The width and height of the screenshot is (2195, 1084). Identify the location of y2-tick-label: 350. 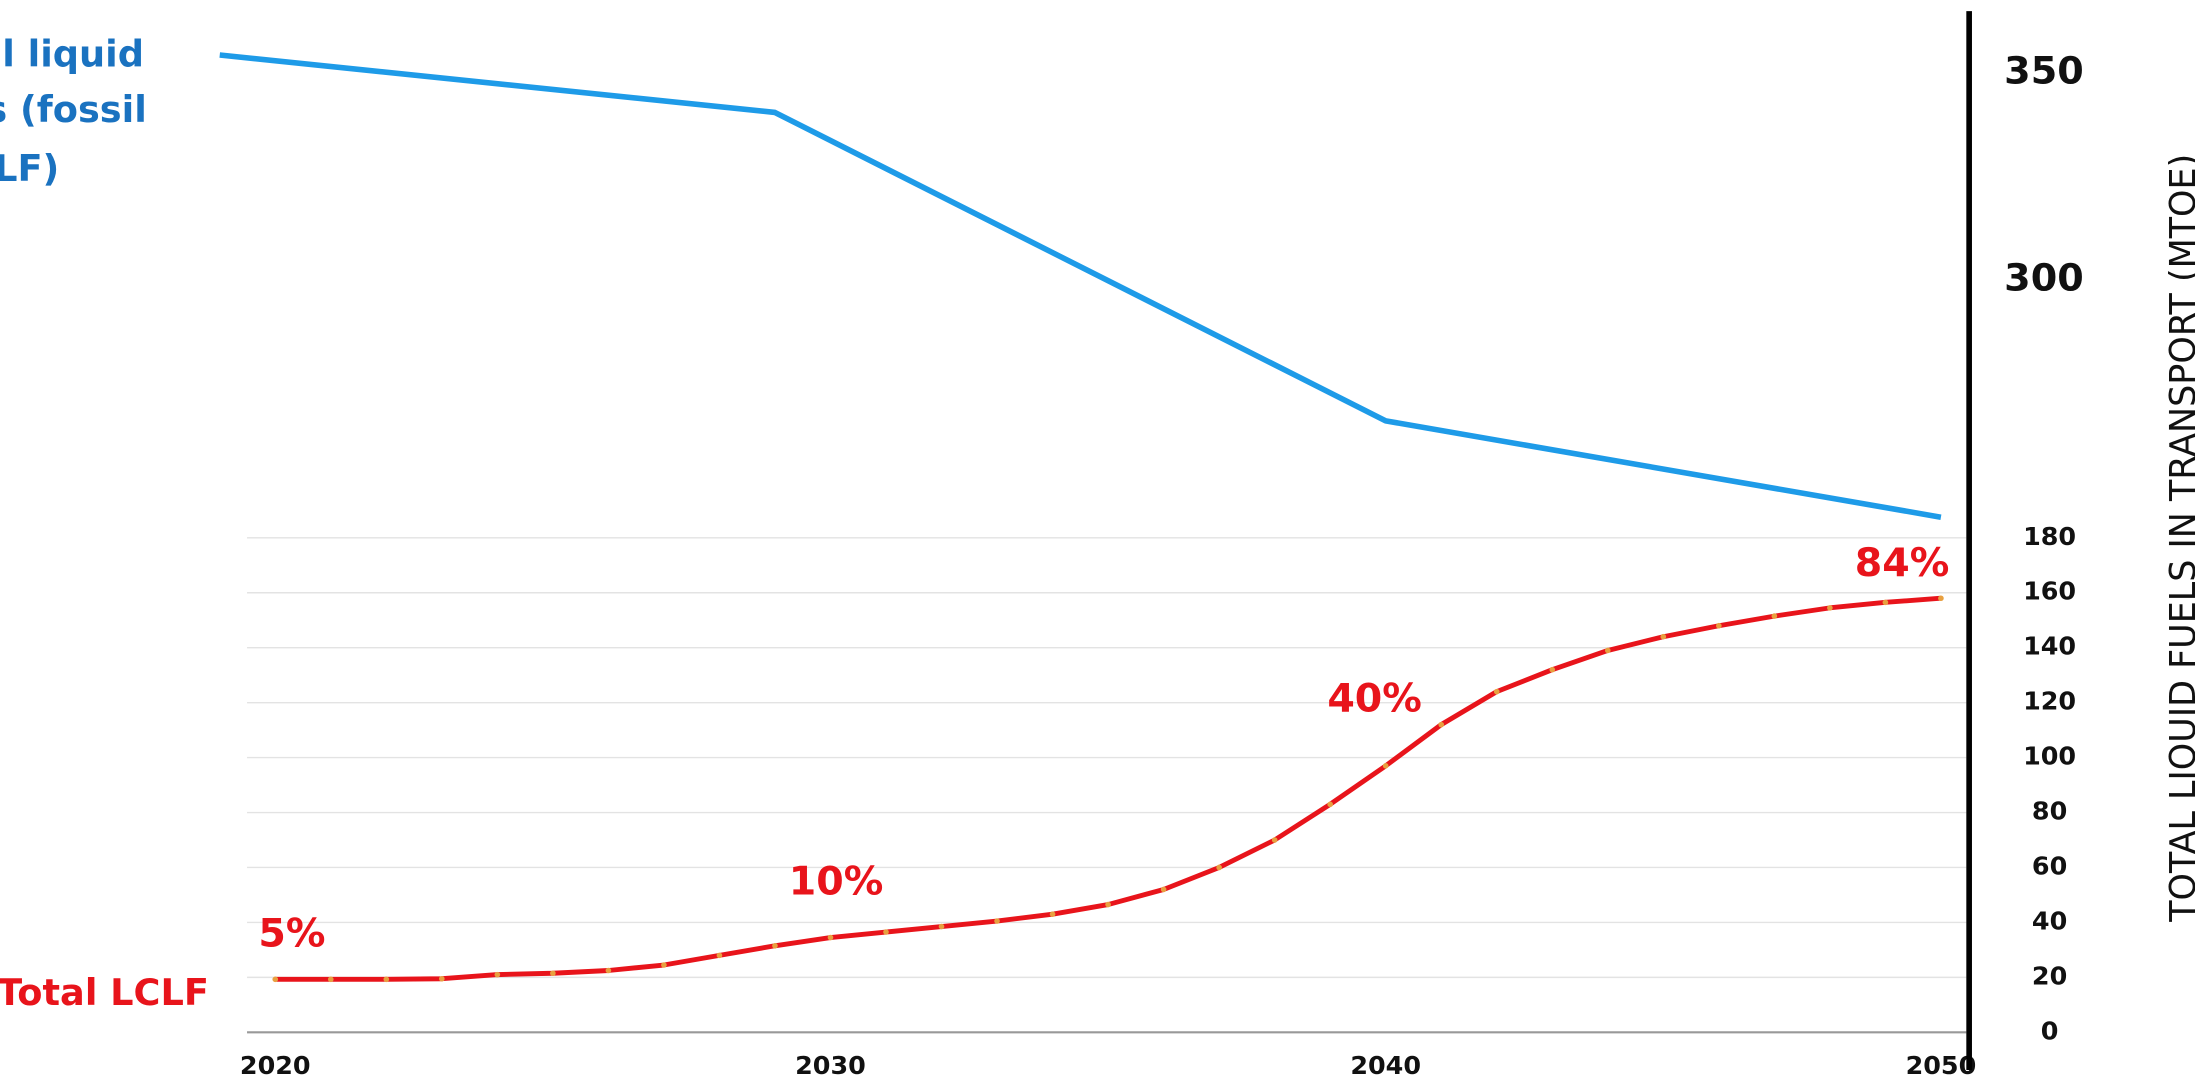
(2044, 71).